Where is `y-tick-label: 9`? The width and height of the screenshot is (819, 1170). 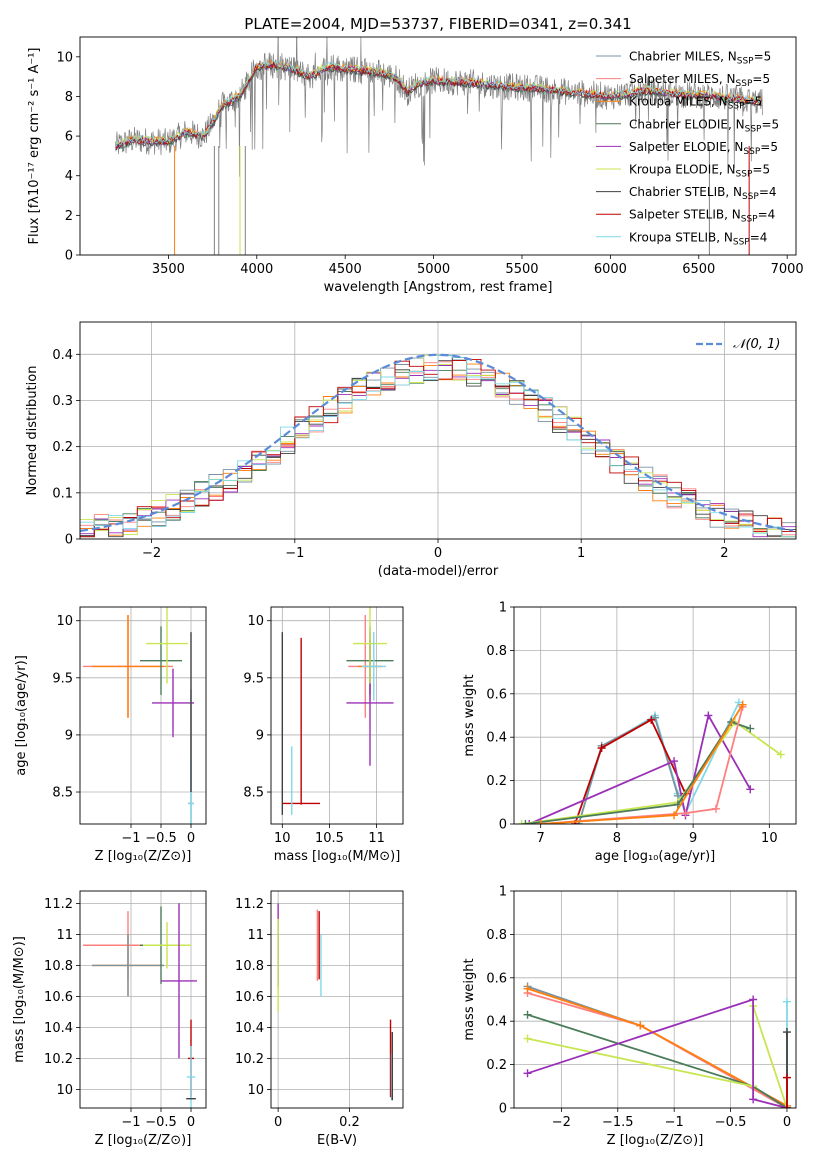
y-tick-label: 9 is located at coordinates (69, 735).